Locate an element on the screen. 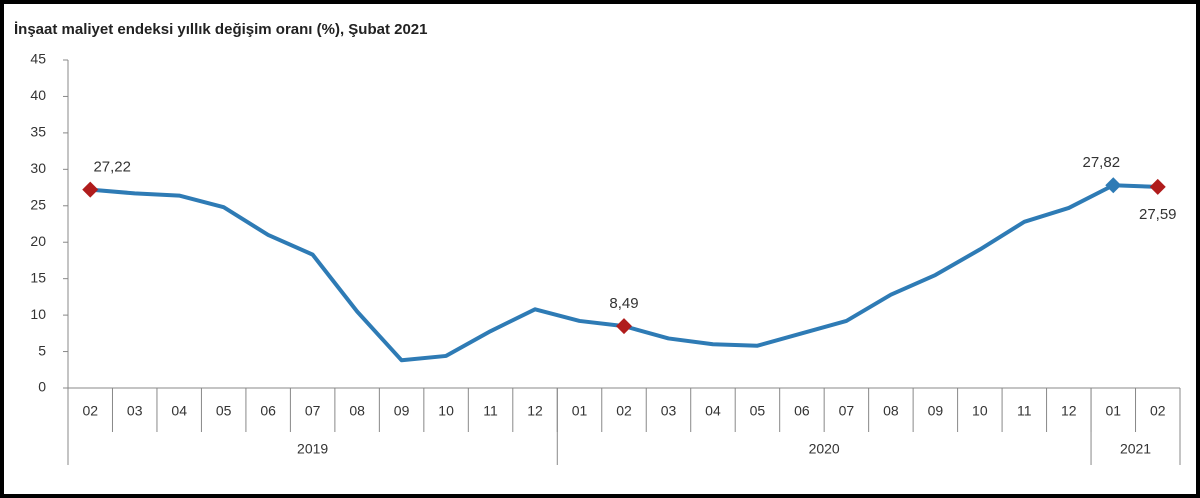  y-tick-label: 45 is located at coordinates (38, 59).